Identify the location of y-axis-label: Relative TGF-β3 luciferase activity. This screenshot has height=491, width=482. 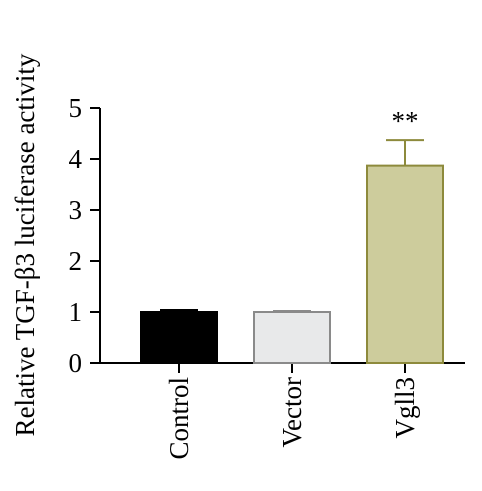
(25, 244).